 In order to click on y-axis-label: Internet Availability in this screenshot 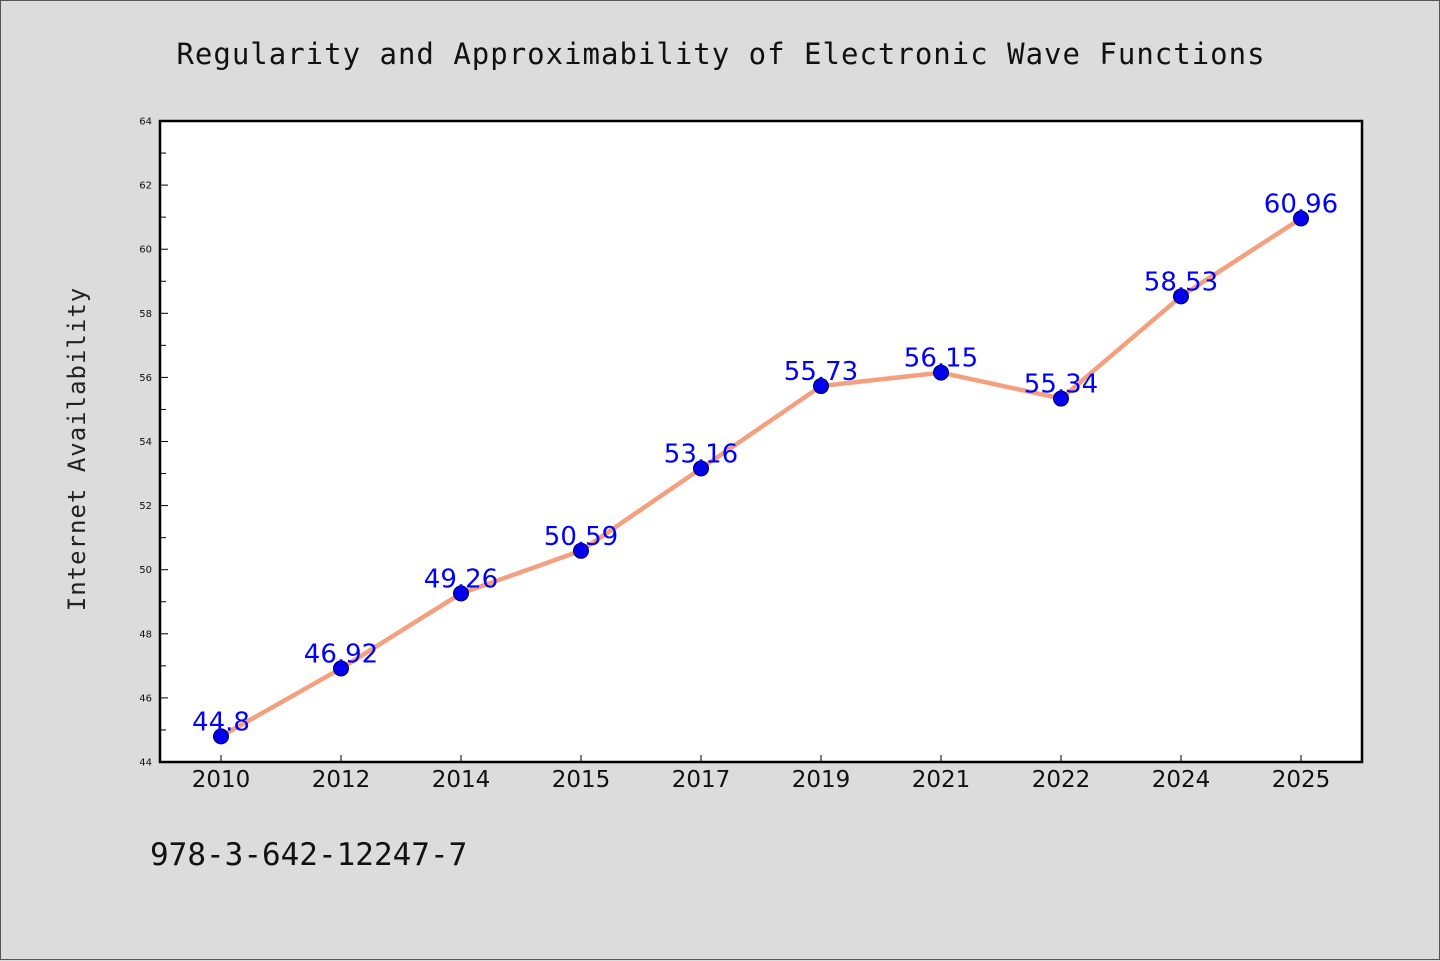, I will do `click(77, 449)`.